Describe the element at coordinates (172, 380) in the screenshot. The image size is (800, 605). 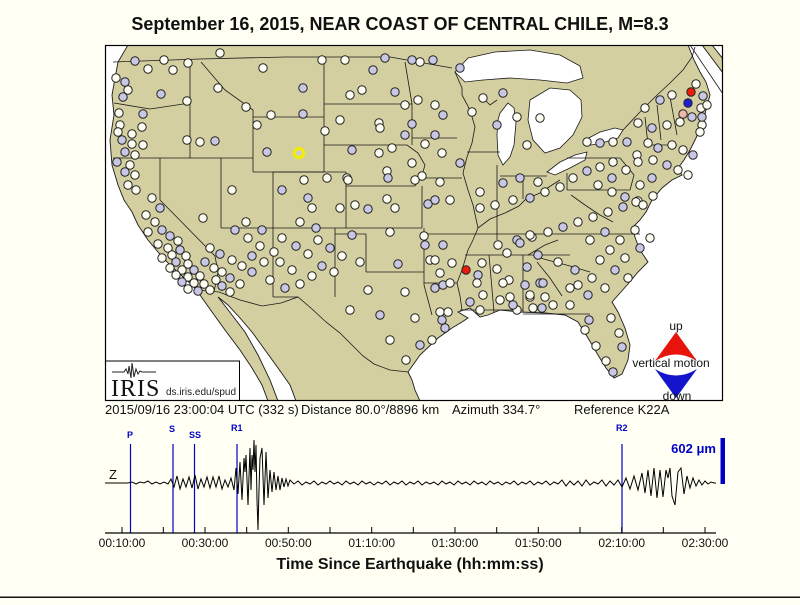
I see `iris-logo-box: IRIS ds.iris.edu/spud` at that location.